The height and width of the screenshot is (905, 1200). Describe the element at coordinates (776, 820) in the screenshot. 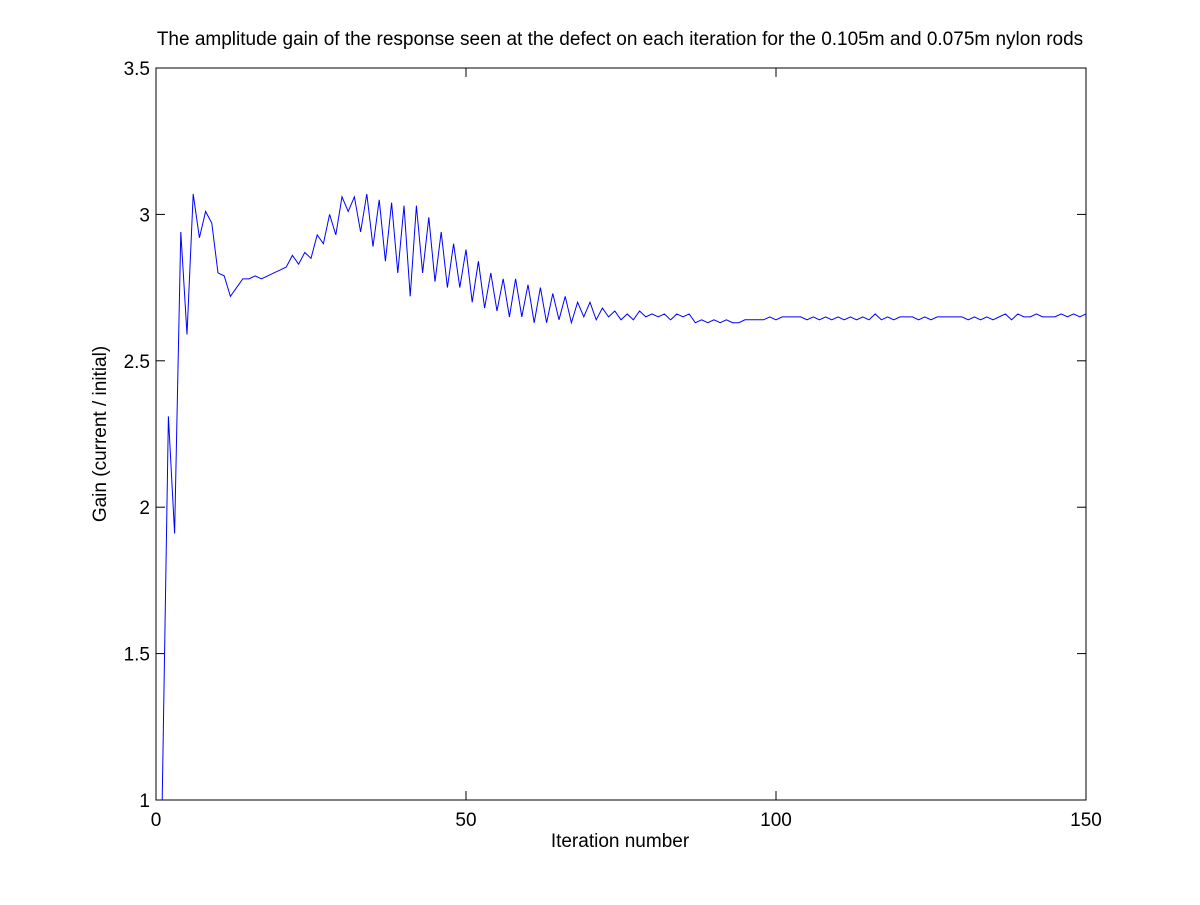

I see `x-tick-label: 100` at that location.